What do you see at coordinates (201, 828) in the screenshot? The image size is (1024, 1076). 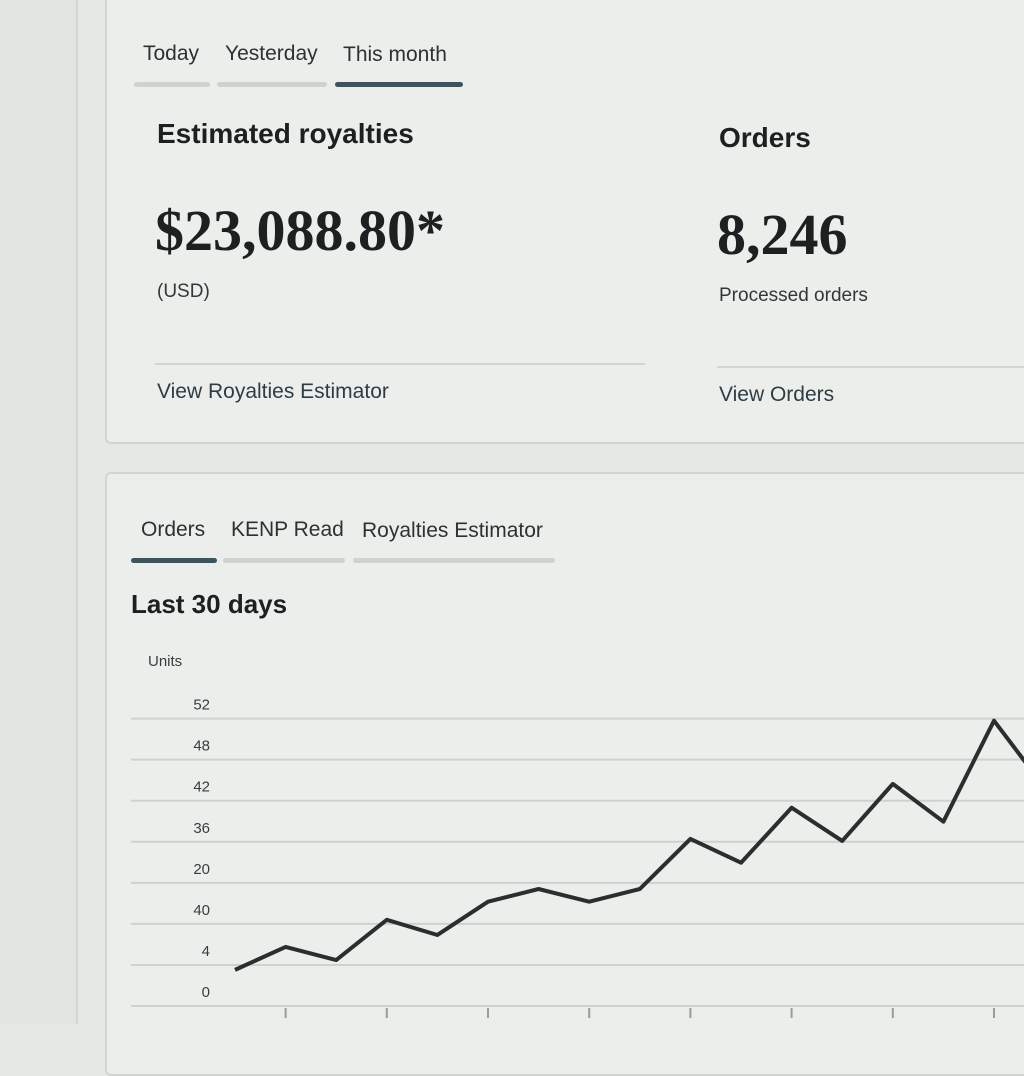 I see `y-tick-label: 36` at bounding box center [201, 828].